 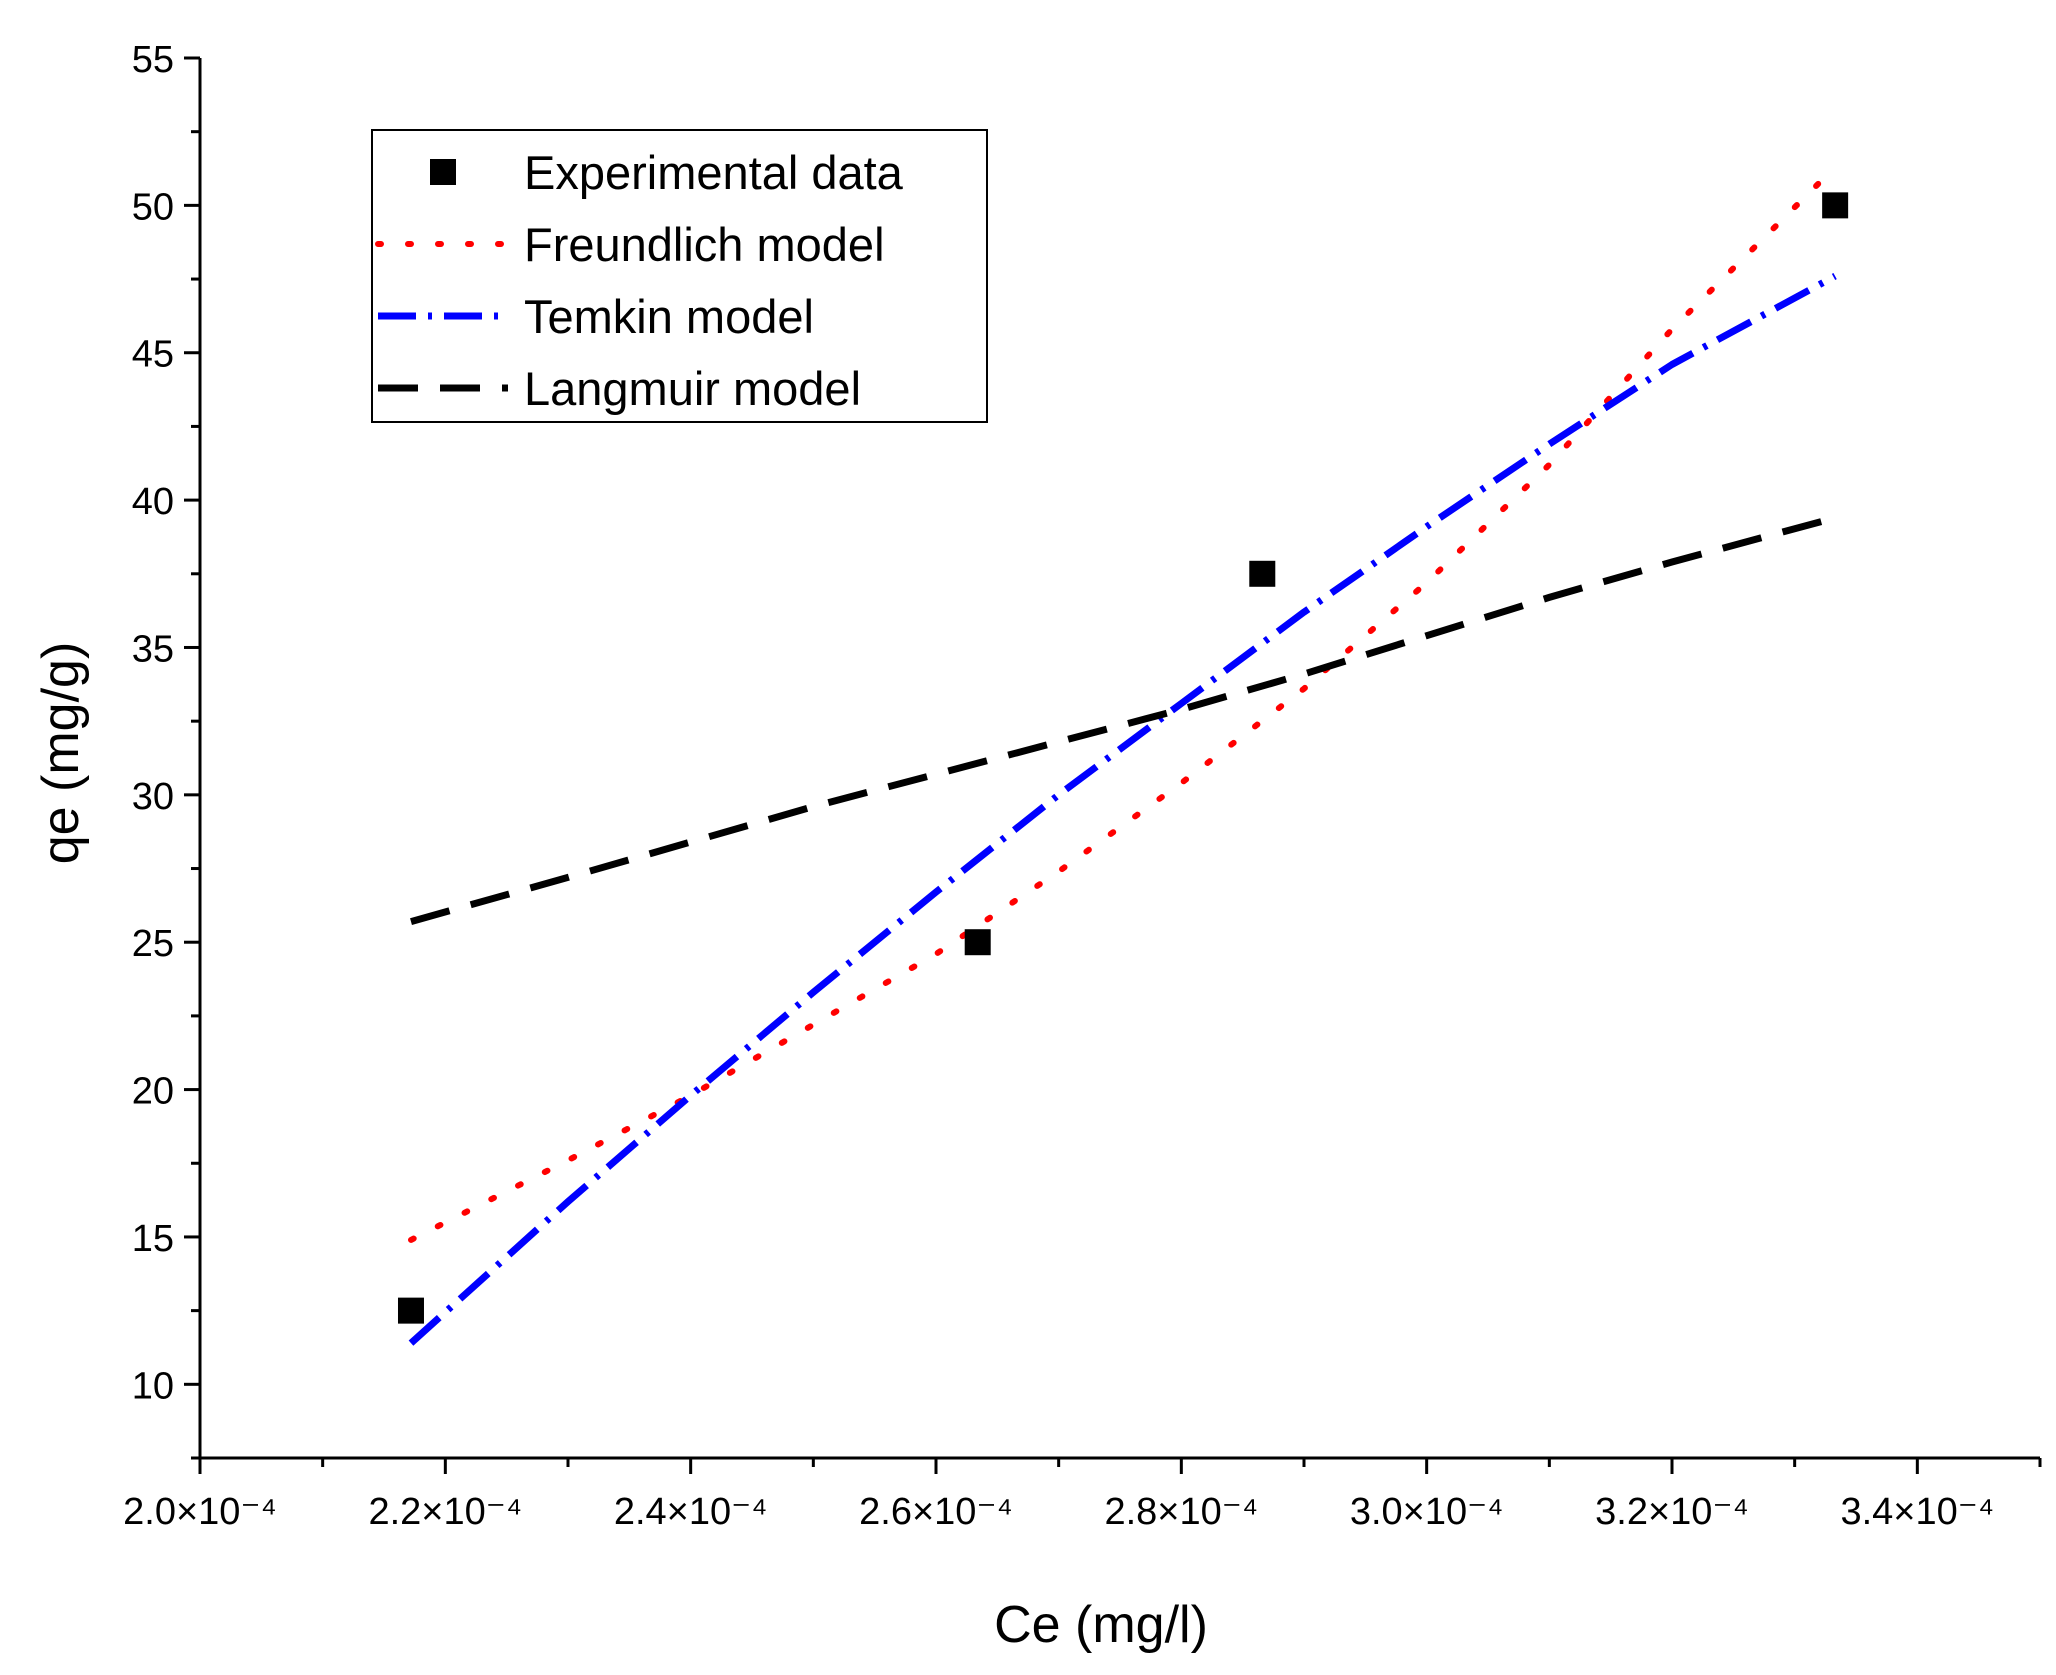 I want to click on x-axis-title: Ce (mg/l), so click(x=1101, y=1625).